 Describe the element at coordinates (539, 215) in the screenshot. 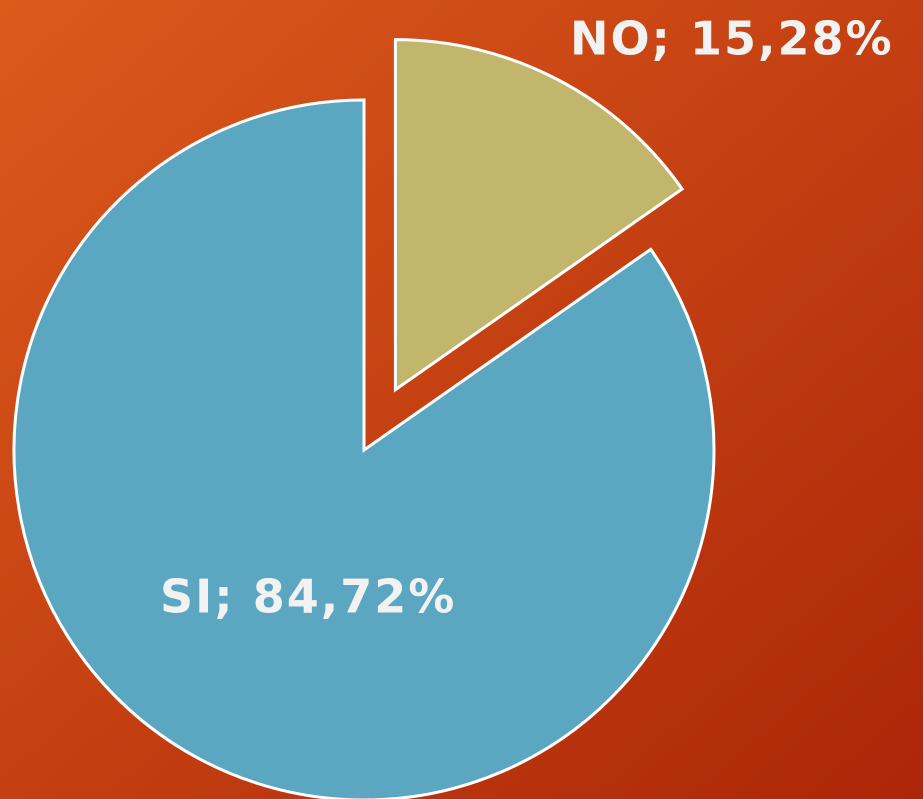

I see `pie-slice` at that location.